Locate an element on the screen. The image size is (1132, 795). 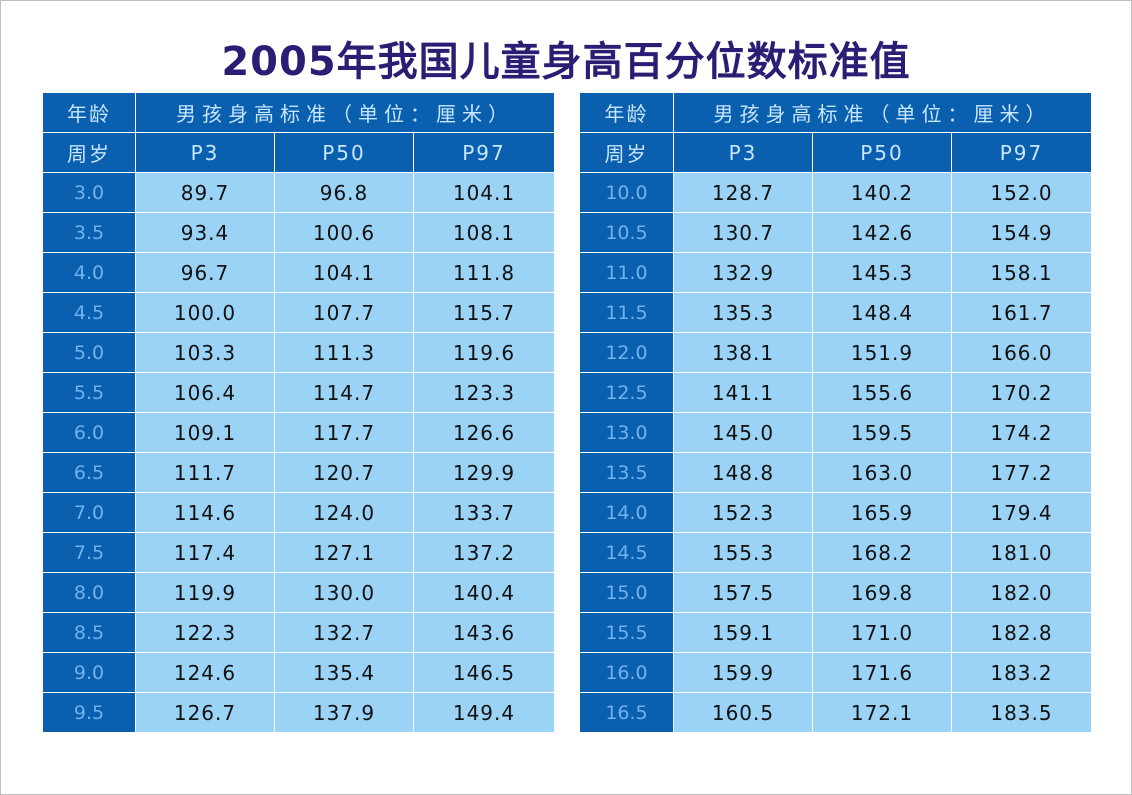
p3-cell: 141.1 is located at coordinates (743, 392).